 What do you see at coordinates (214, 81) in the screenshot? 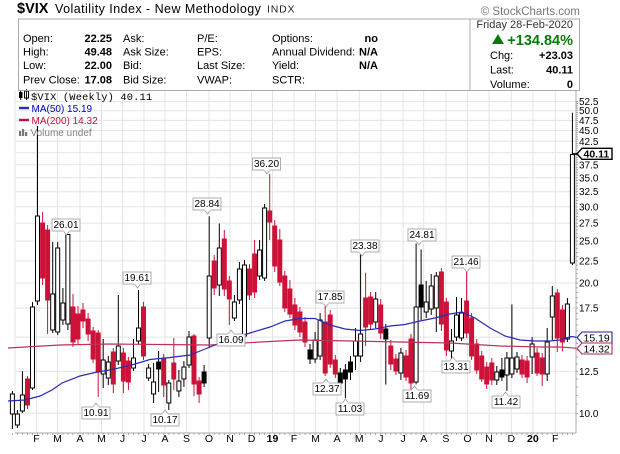
I see `svg-text: VWAP:` at bounding box center [214, 81].